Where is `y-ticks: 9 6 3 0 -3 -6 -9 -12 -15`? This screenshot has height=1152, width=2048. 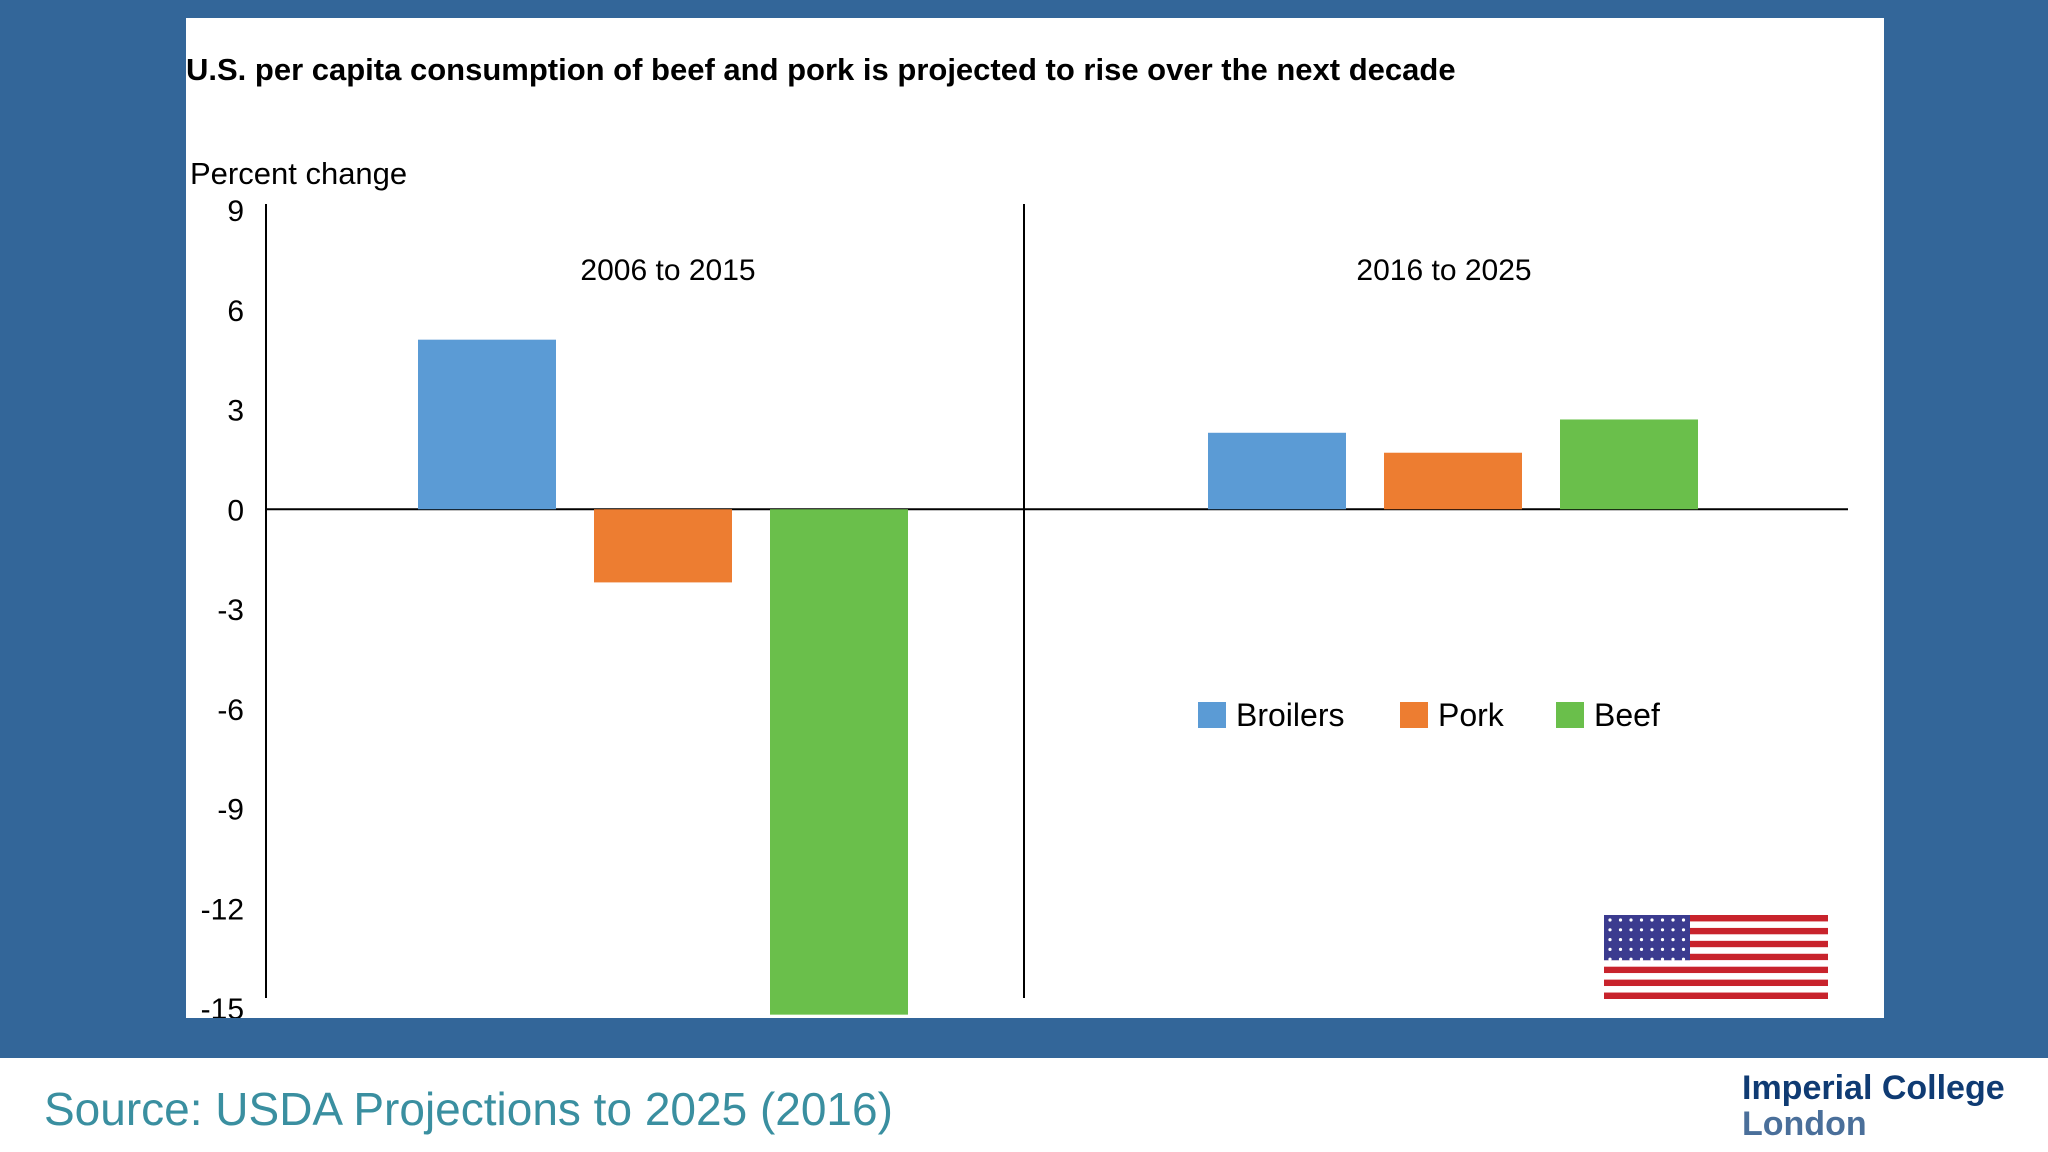
y-ticks: 9 6 3 0 -3 -6 -9 -12 -15 is located at coordinates (222, 606).